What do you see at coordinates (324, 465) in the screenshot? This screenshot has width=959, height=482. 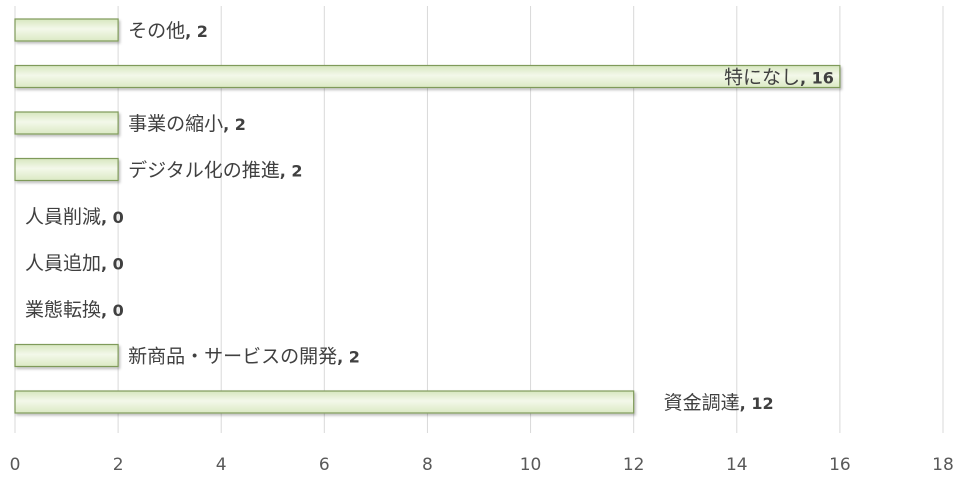 I see `x-tick-label-6: 6` at bounding box center [324, 465].